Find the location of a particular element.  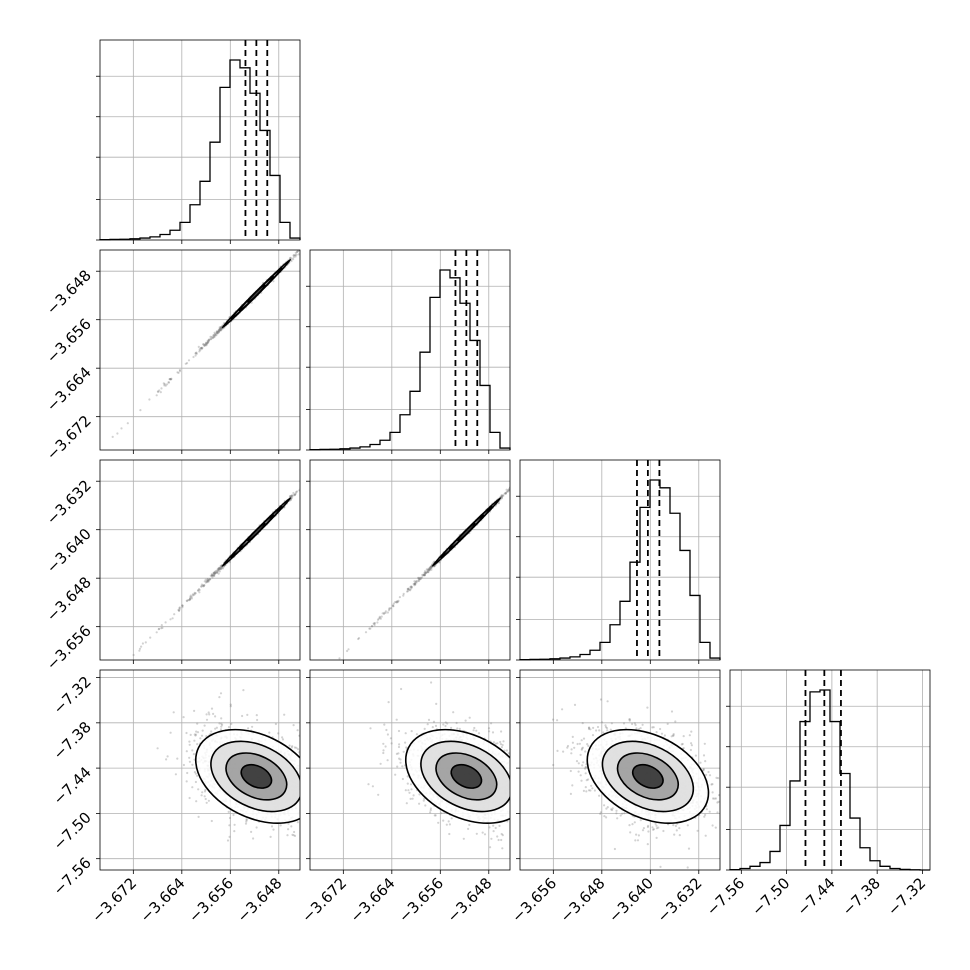

grid-lines is located at coordinates (200, 350).